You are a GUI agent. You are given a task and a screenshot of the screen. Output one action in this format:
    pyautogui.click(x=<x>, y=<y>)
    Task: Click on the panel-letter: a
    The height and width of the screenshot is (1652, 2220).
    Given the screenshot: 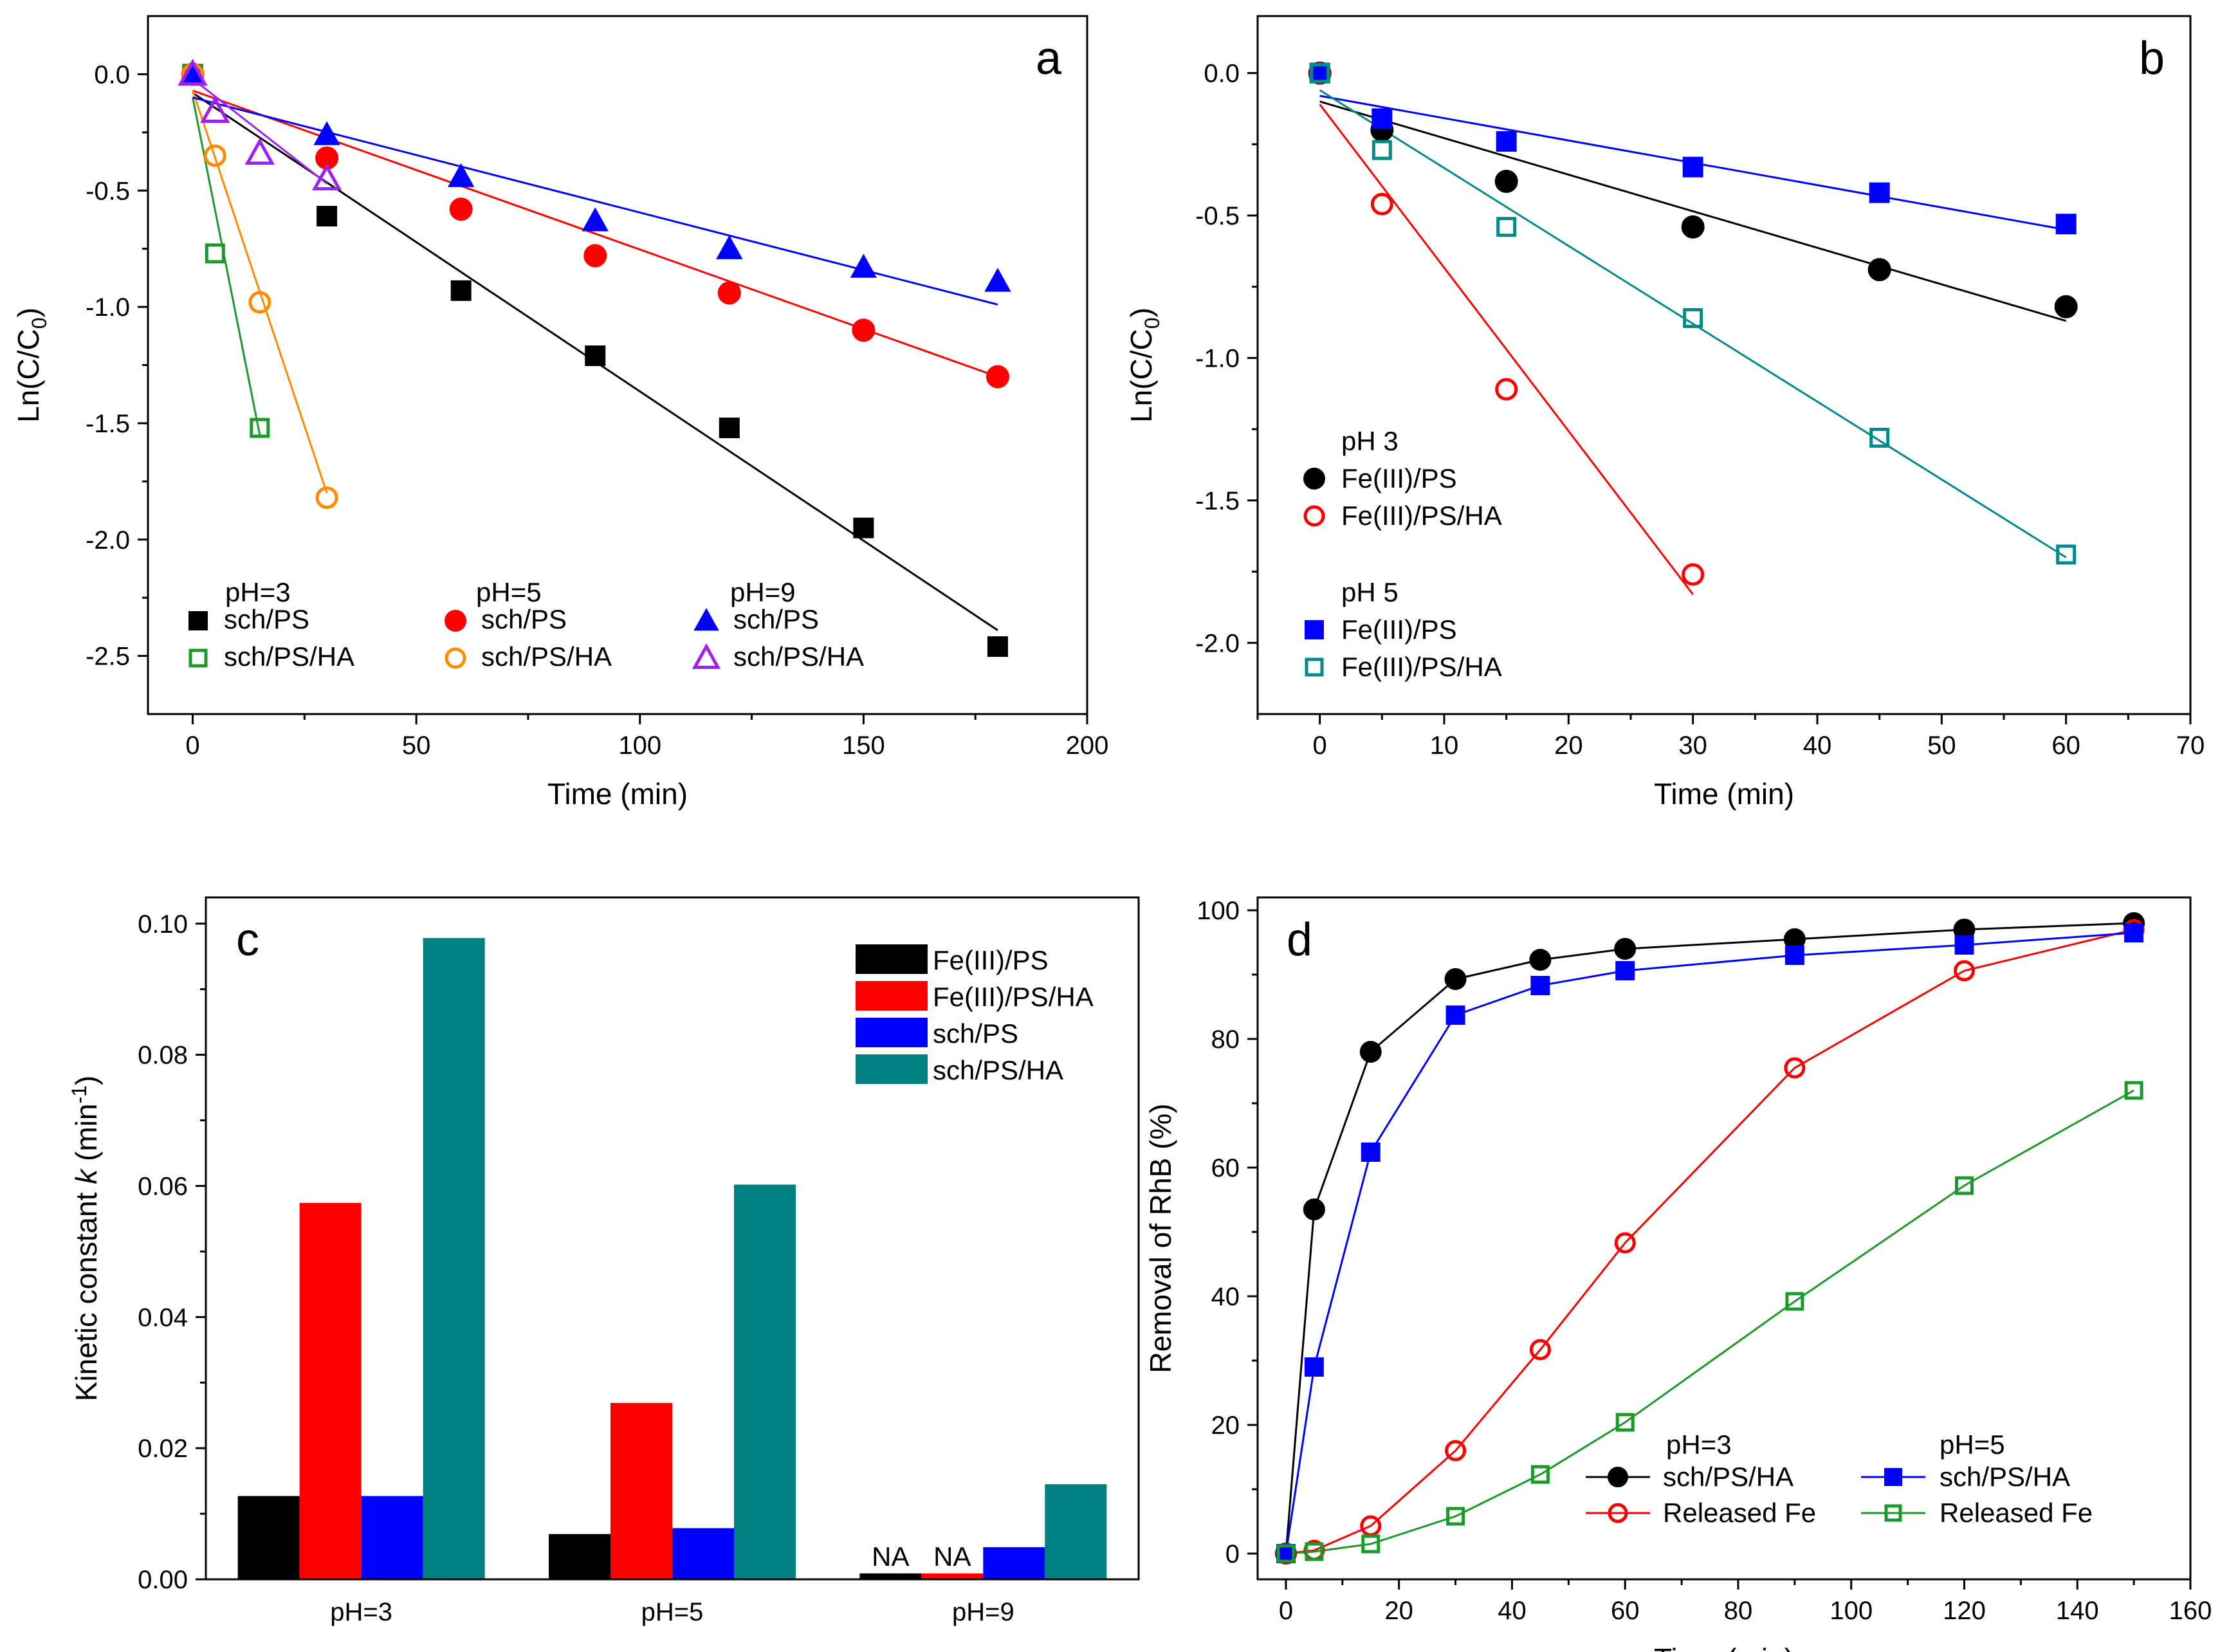 What is the action you would take?
    pyautogui.click(x=1049, y=58)
    